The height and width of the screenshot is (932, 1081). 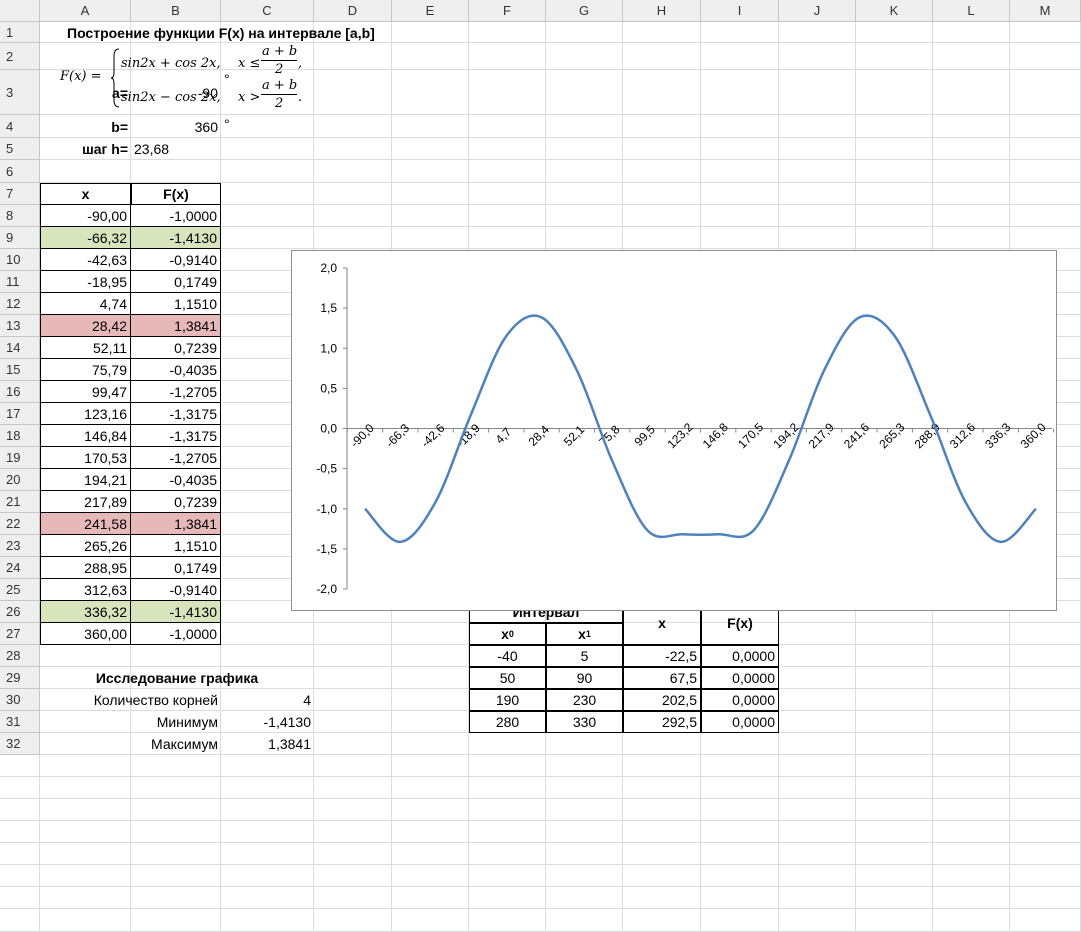 What do you see at coordinates (20, 171) in the screenshot?
I see `row-header-6: 6` at bounding box center [20, 171].